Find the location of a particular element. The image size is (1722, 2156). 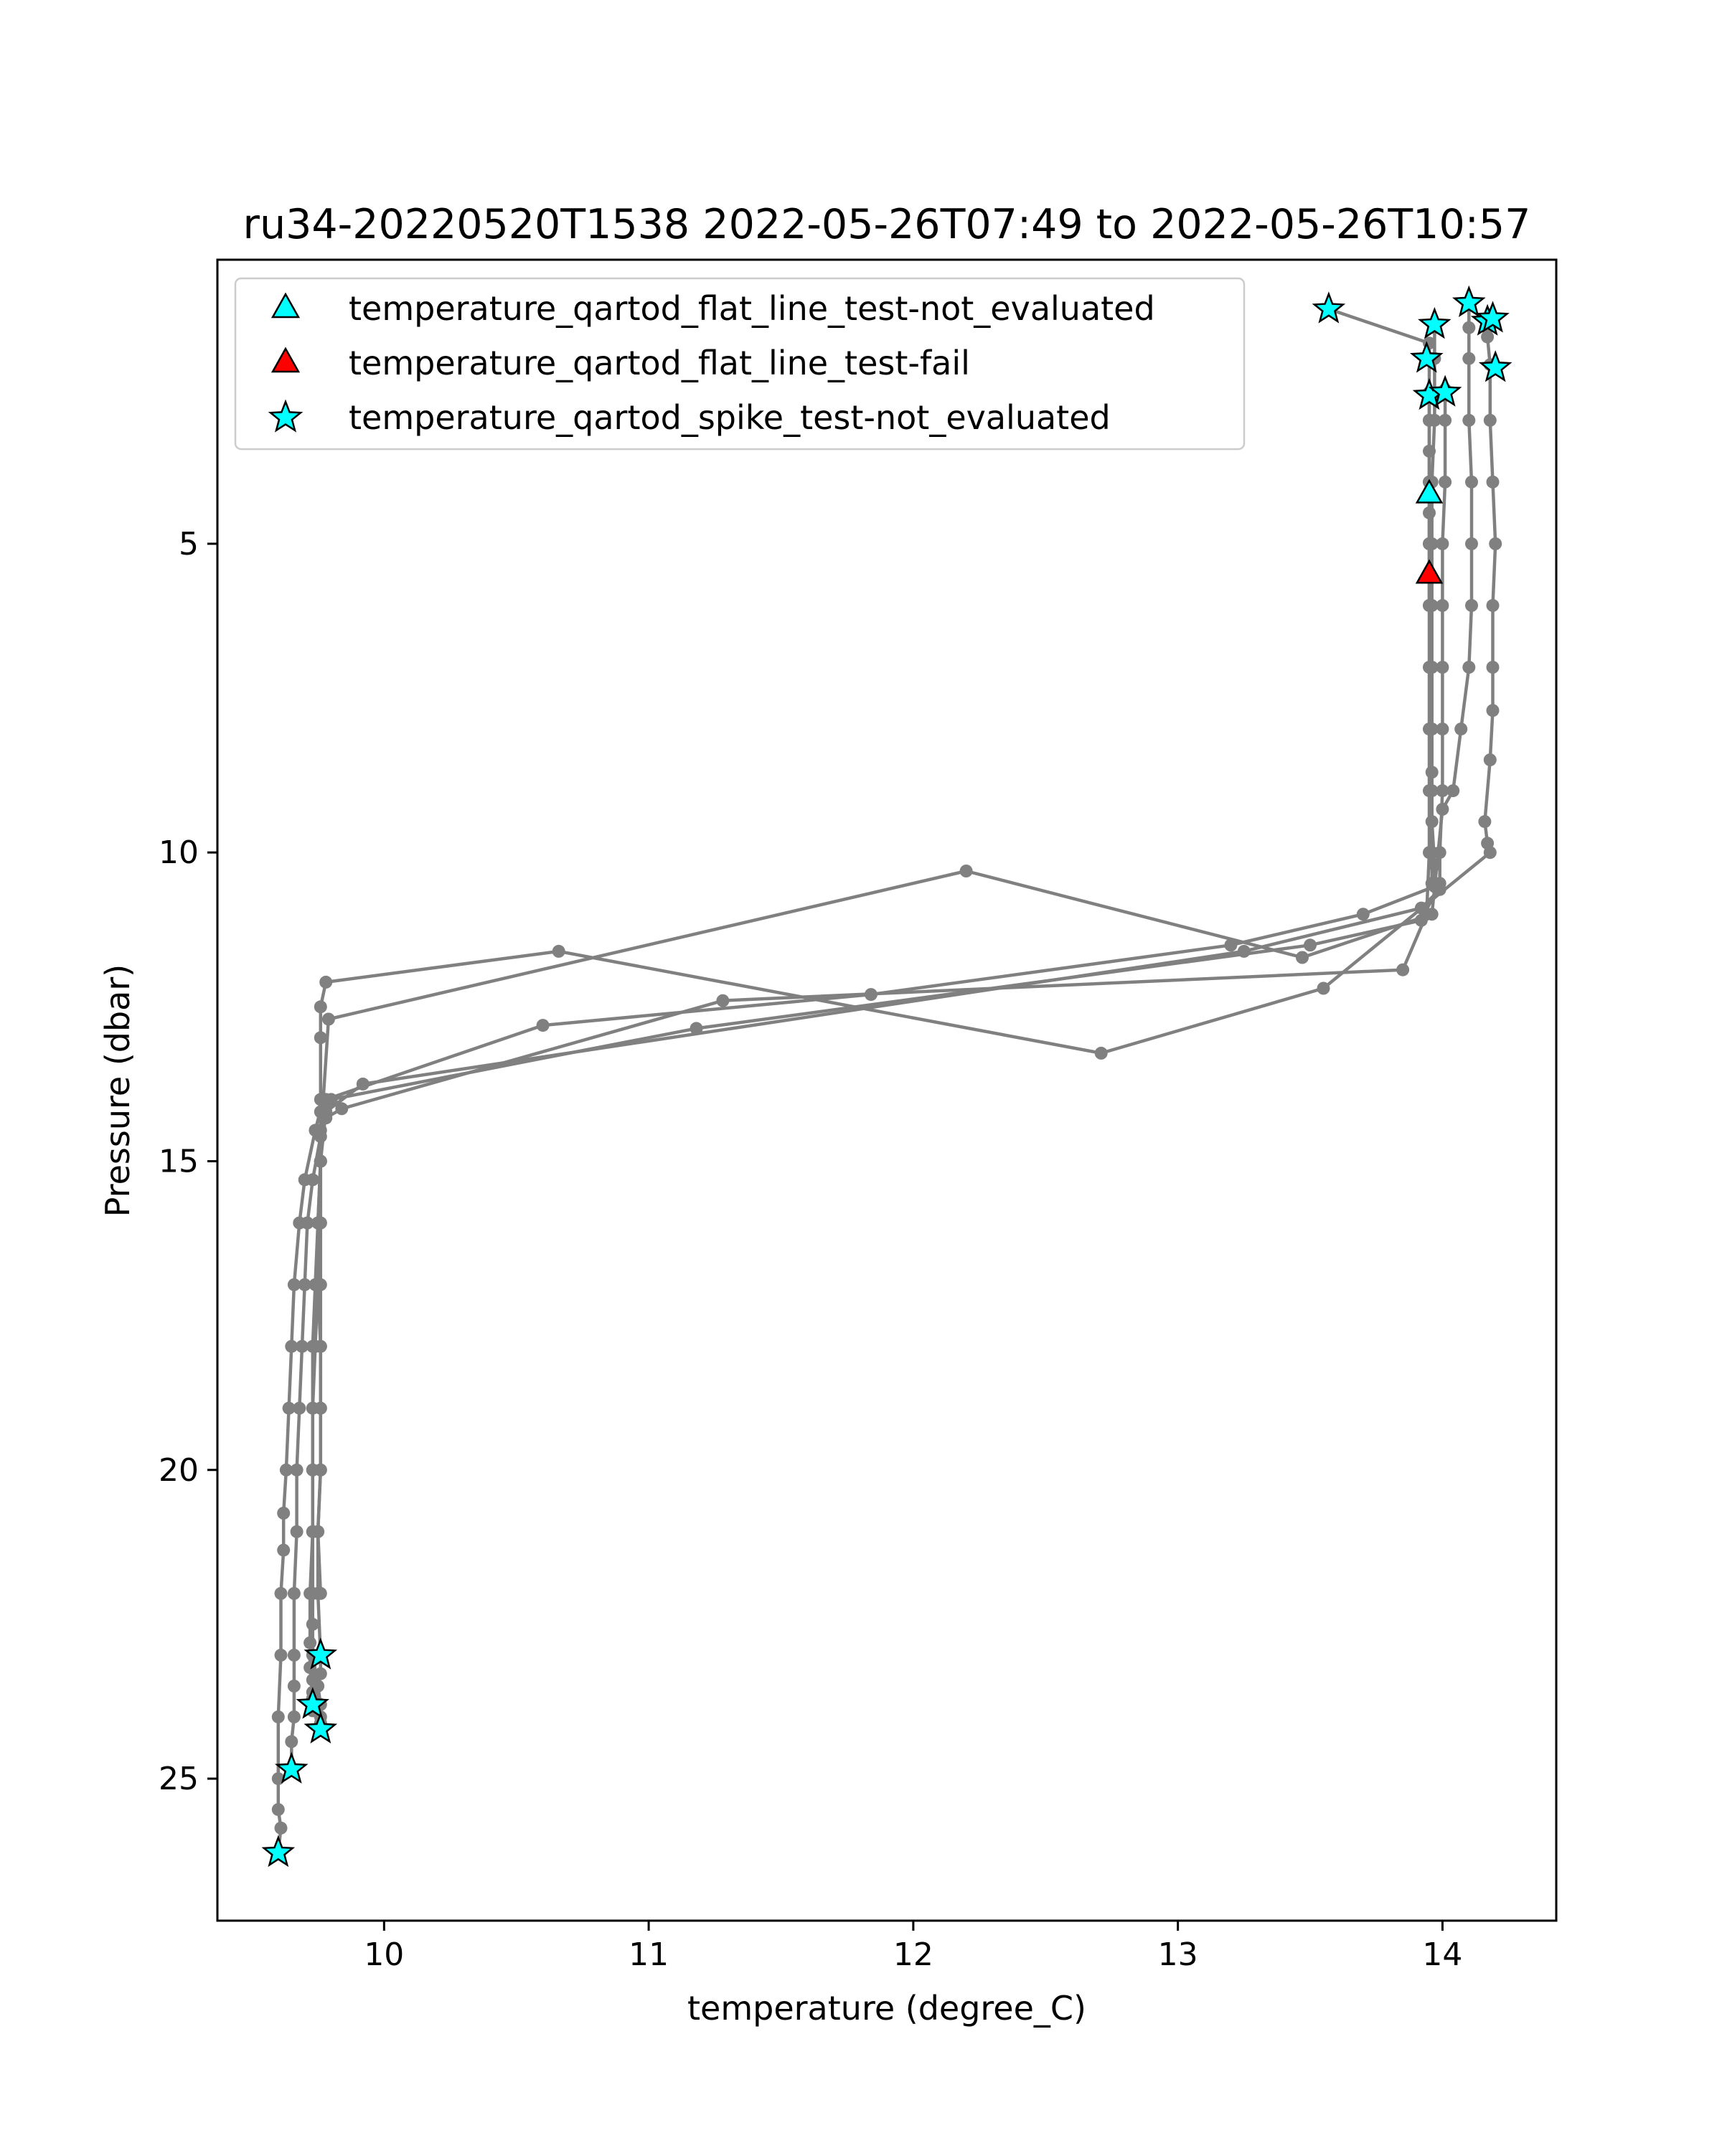

legend-marker-star is located at coordinates (286, 416).